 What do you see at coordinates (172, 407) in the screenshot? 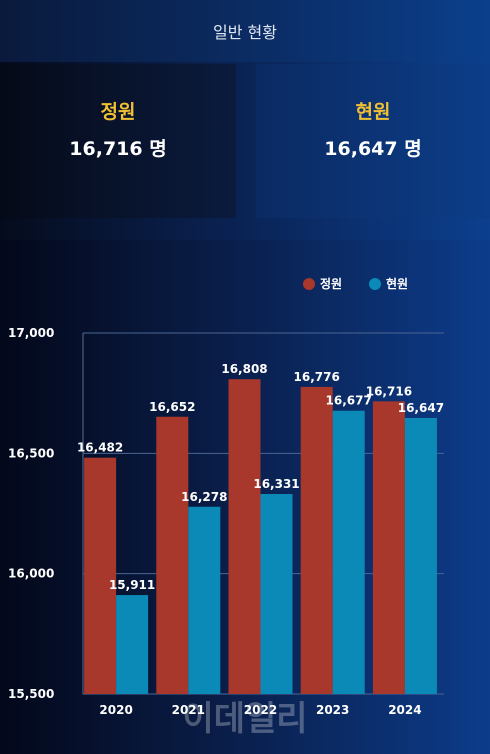
I see `data-label: 16,652` at bounding box center [172, 407].